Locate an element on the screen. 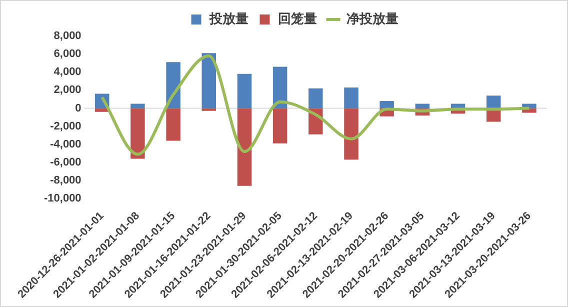 This screenshot has height=307, width=568. y-tick-label: 6,000 is located at coordinates (68, 54).